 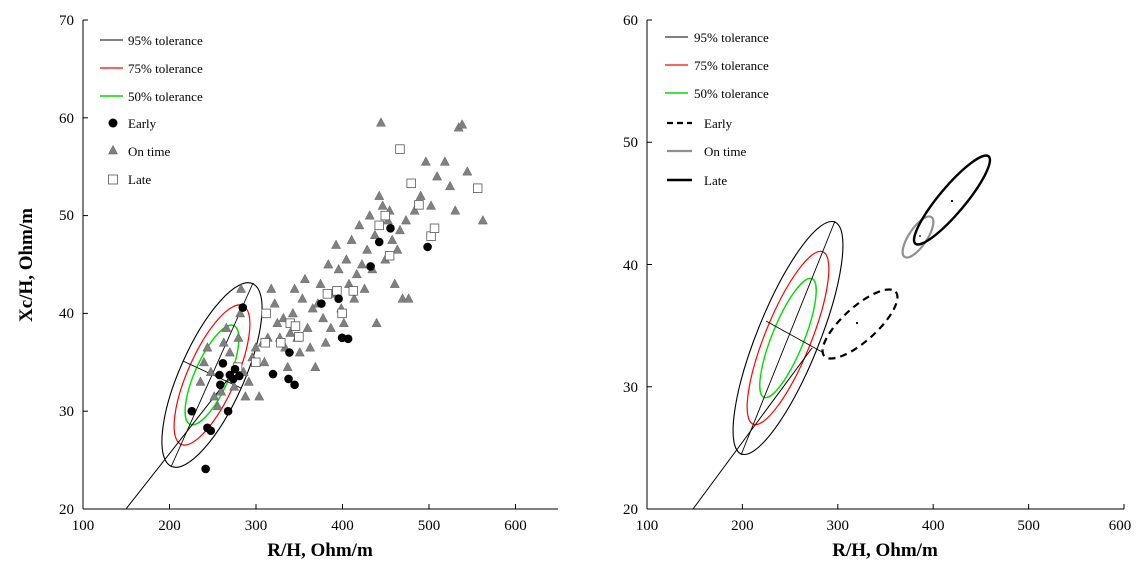 What do you see at coordinates (788, 338) in the screenshot?
I see `ellipse-major-axis` at bounding box center [788, 338].